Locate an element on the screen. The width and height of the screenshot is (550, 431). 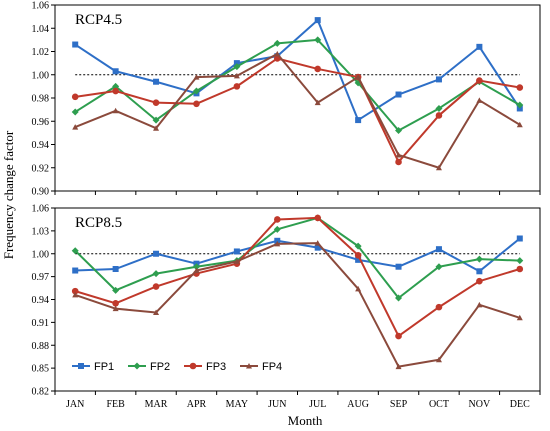
x-tick-label: JUN is located at coordinates (277, 404).